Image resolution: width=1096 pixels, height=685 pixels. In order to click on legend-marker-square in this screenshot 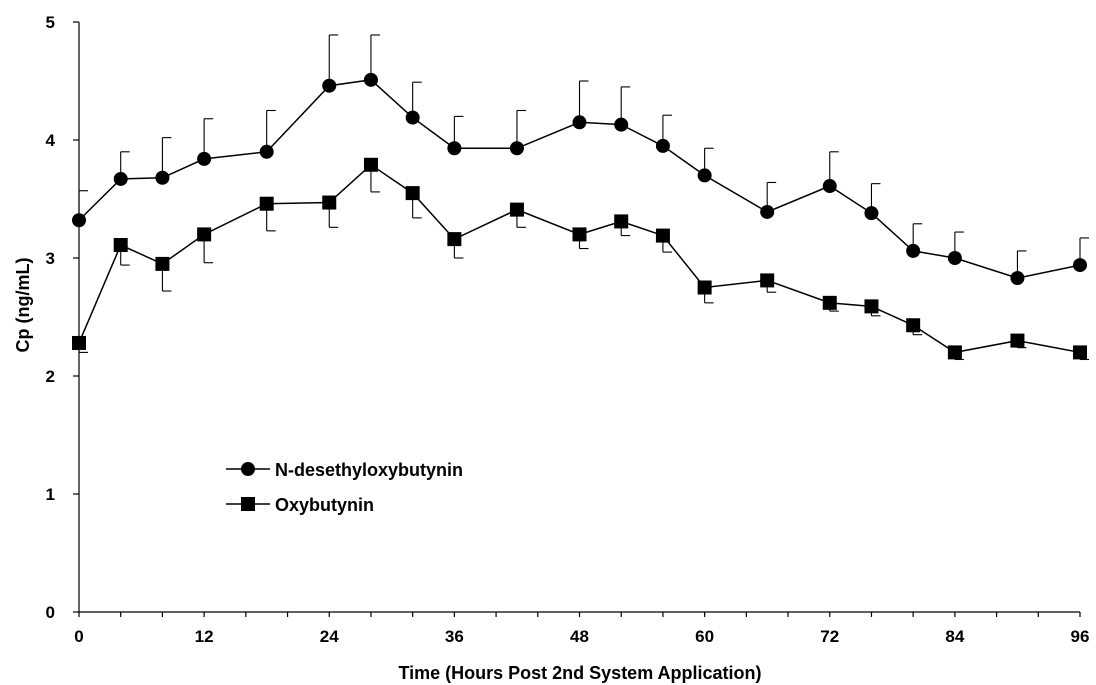, I will do `click(248, 504)`.